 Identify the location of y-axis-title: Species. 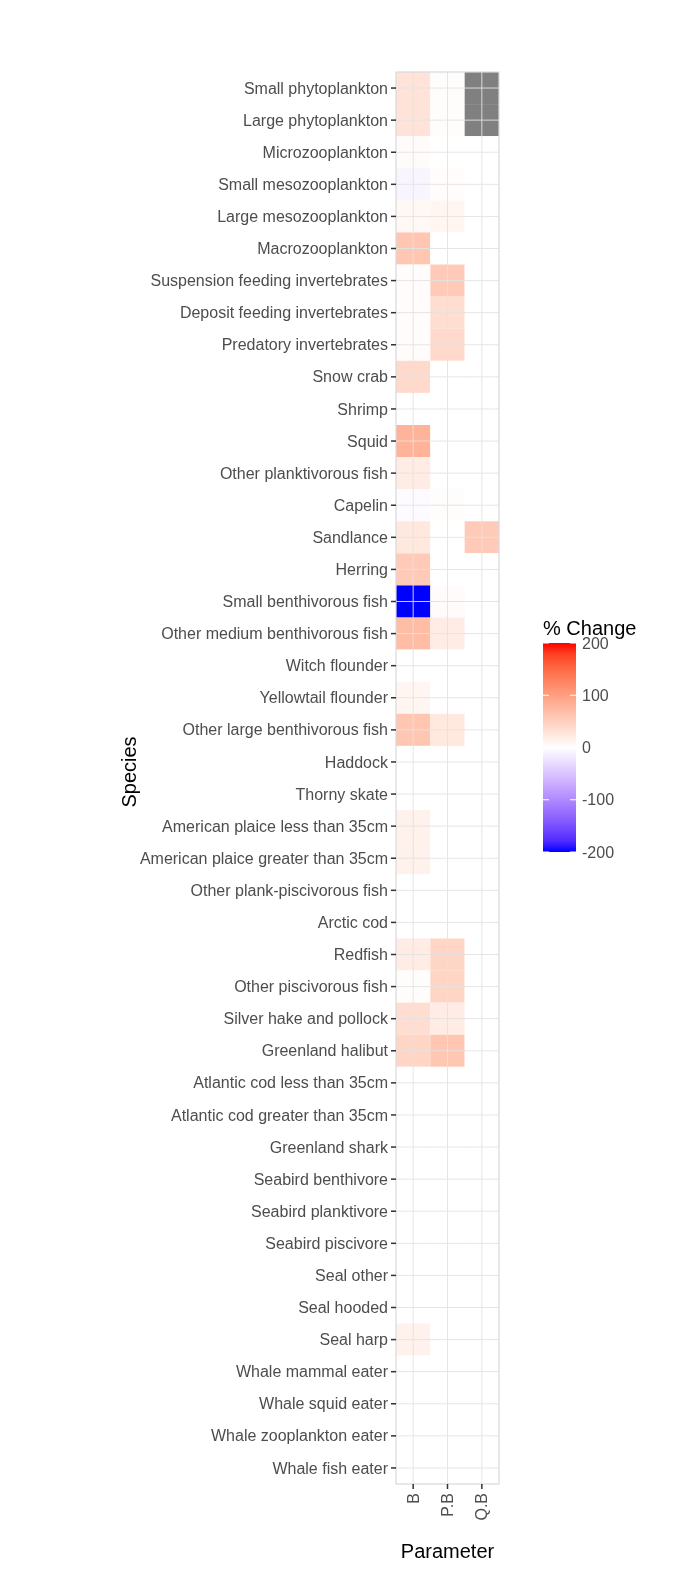
(129, 772).